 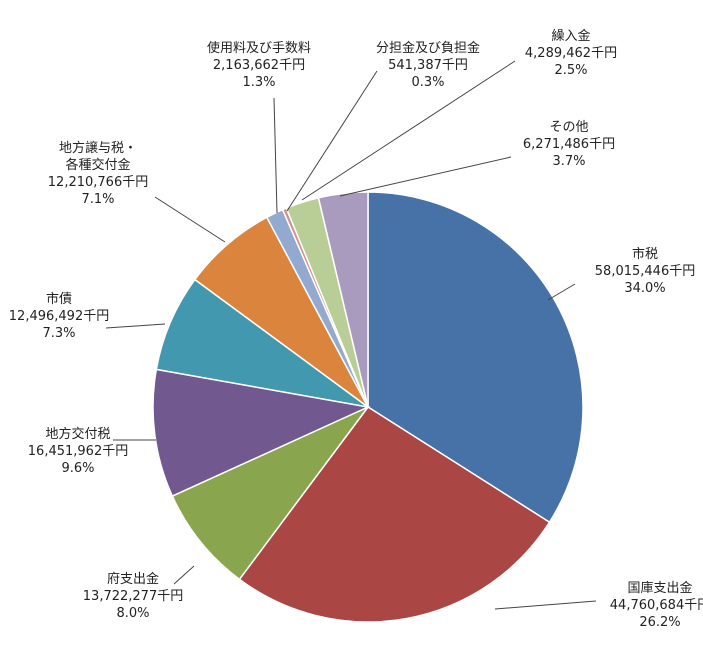 What do you see at coordinates (97, 165) in the screenshot?
I see `slice-name-label: 各種交付金` at bounding box center [97, 165].